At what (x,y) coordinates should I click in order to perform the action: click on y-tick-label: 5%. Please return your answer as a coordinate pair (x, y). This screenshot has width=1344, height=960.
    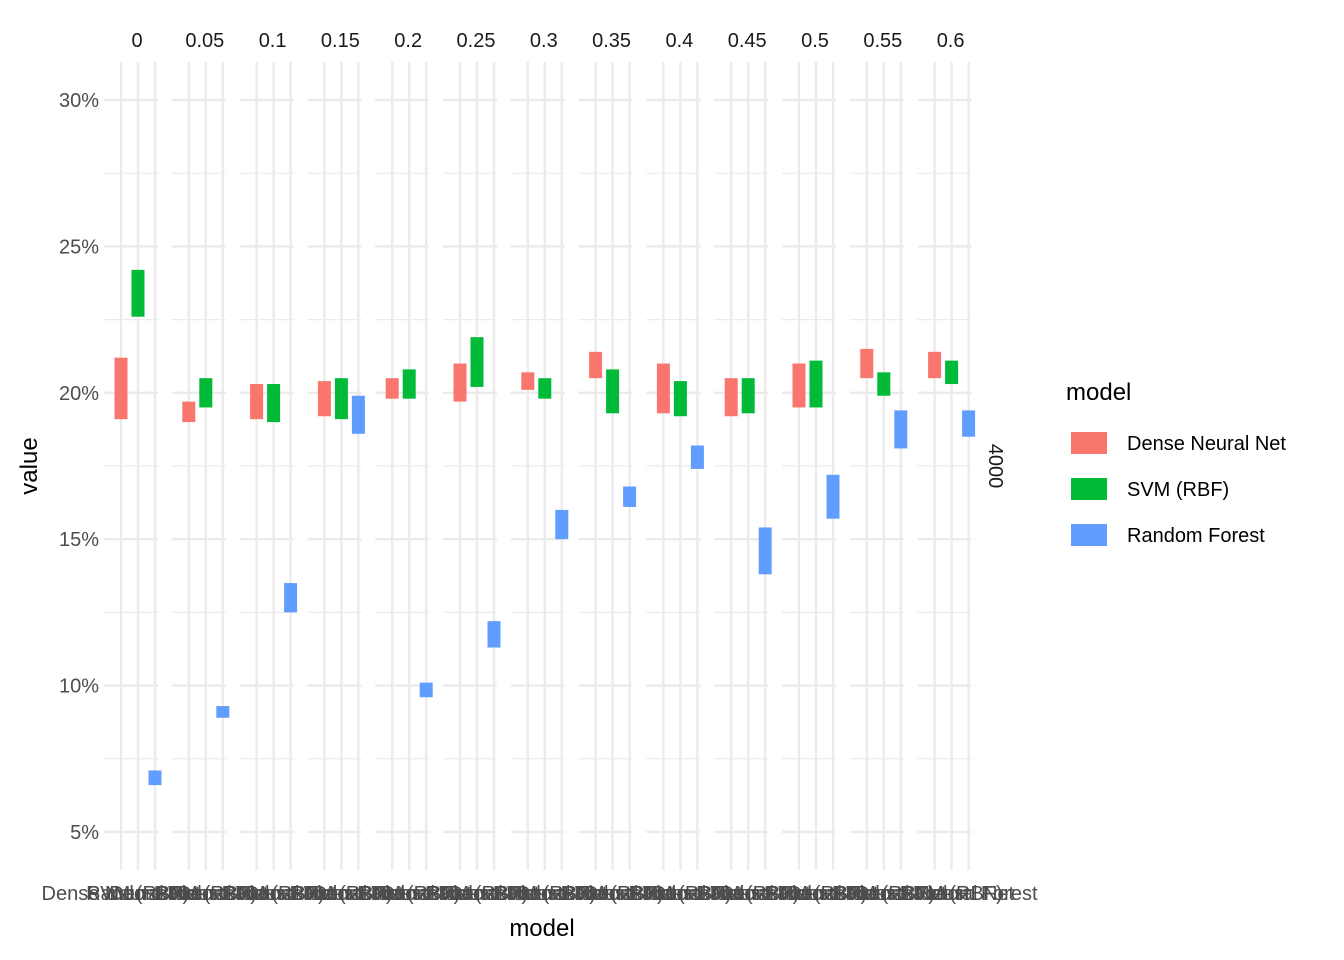
    Looking at the image, I should click on (84, 833).